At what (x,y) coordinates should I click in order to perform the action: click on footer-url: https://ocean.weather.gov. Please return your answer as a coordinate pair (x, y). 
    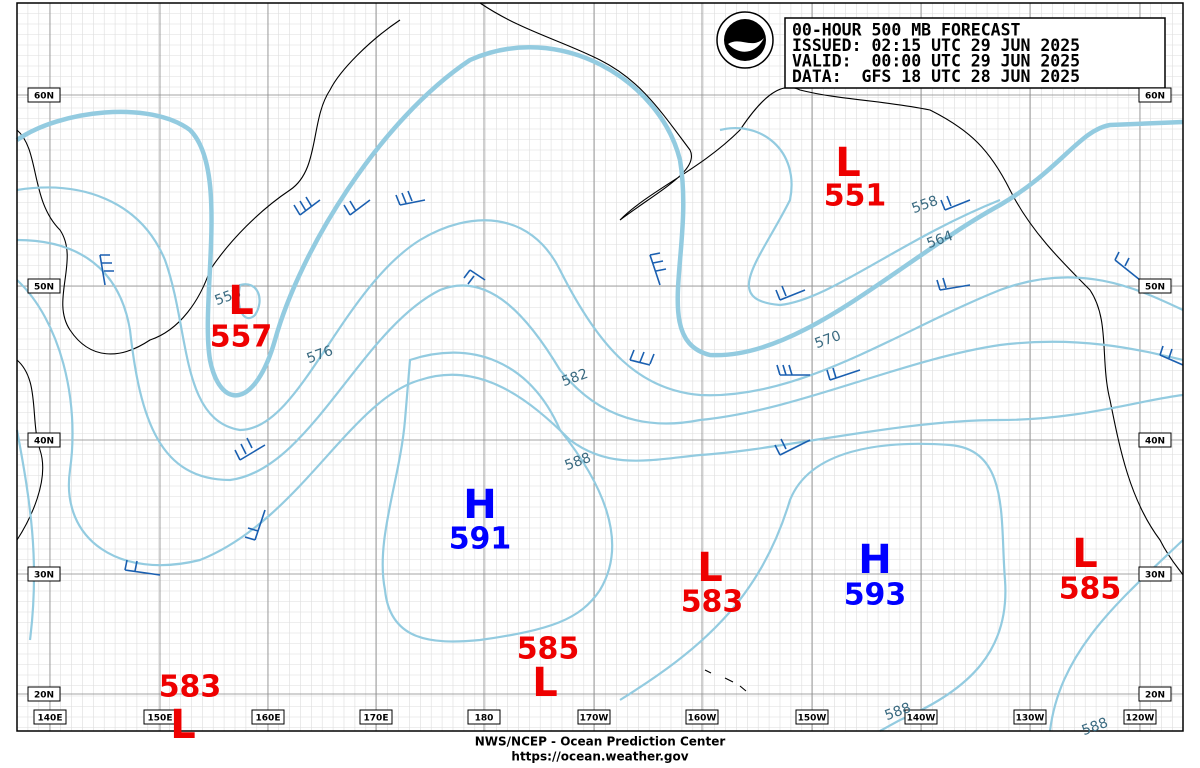
    Looking at the image, I should click on (599, 757).